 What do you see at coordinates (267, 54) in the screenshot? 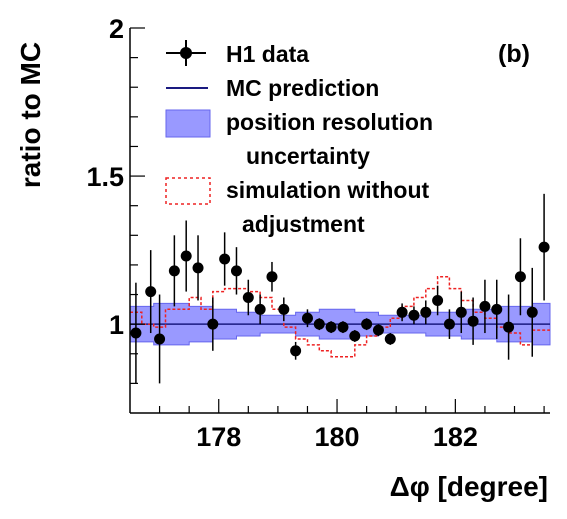
I see `legend-label-data: H1 data` at bounding box center [267, 54].